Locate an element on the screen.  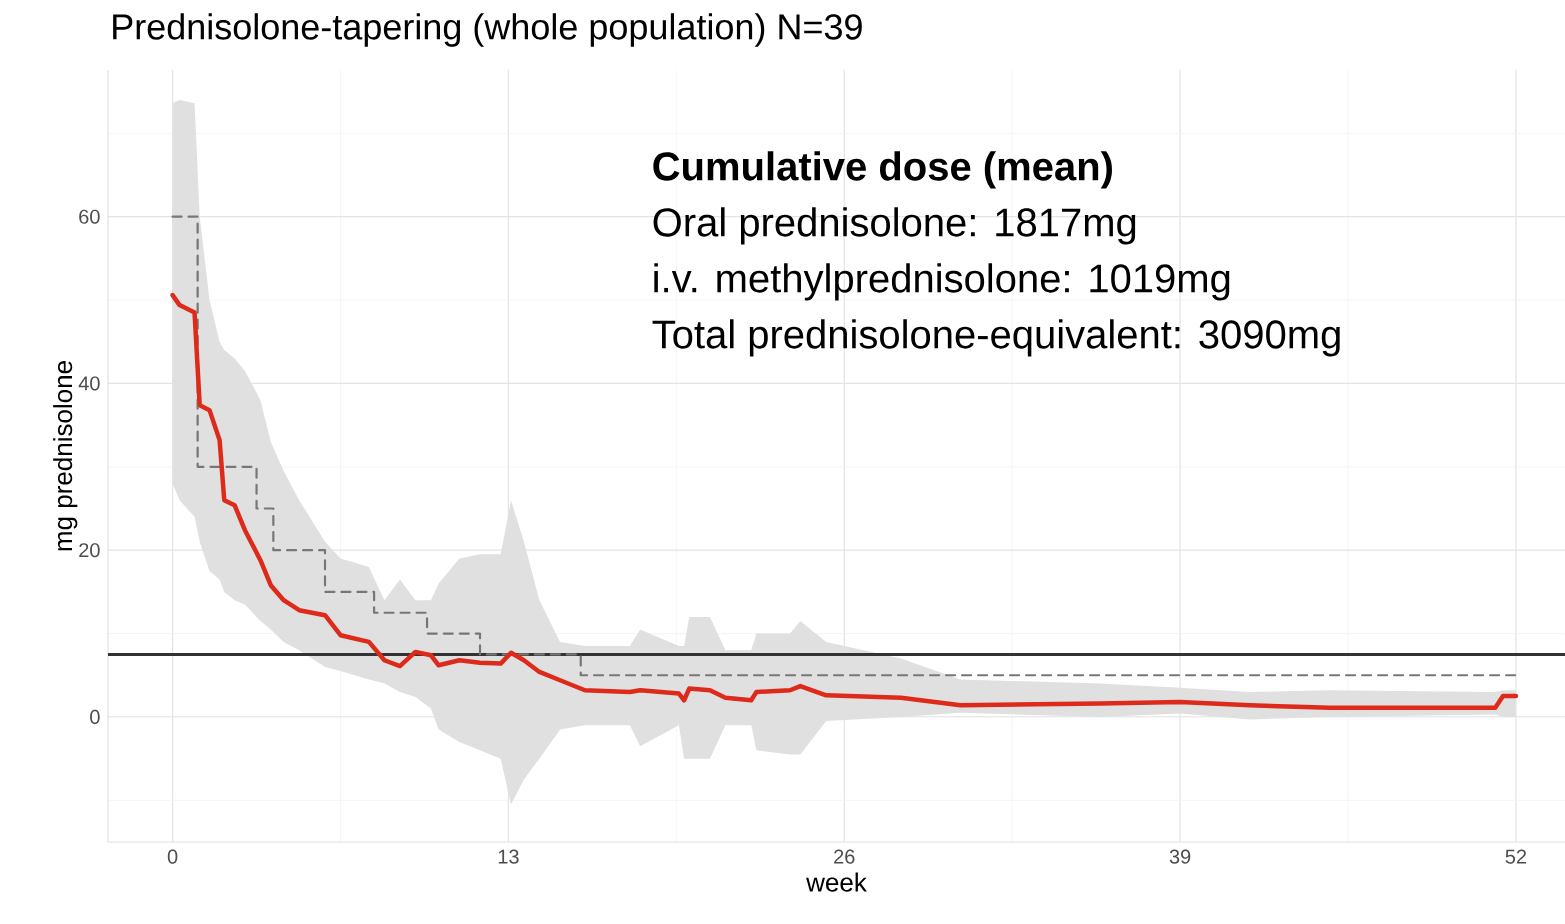
x-tick-label: 0 is located at coordinates (172, 856).